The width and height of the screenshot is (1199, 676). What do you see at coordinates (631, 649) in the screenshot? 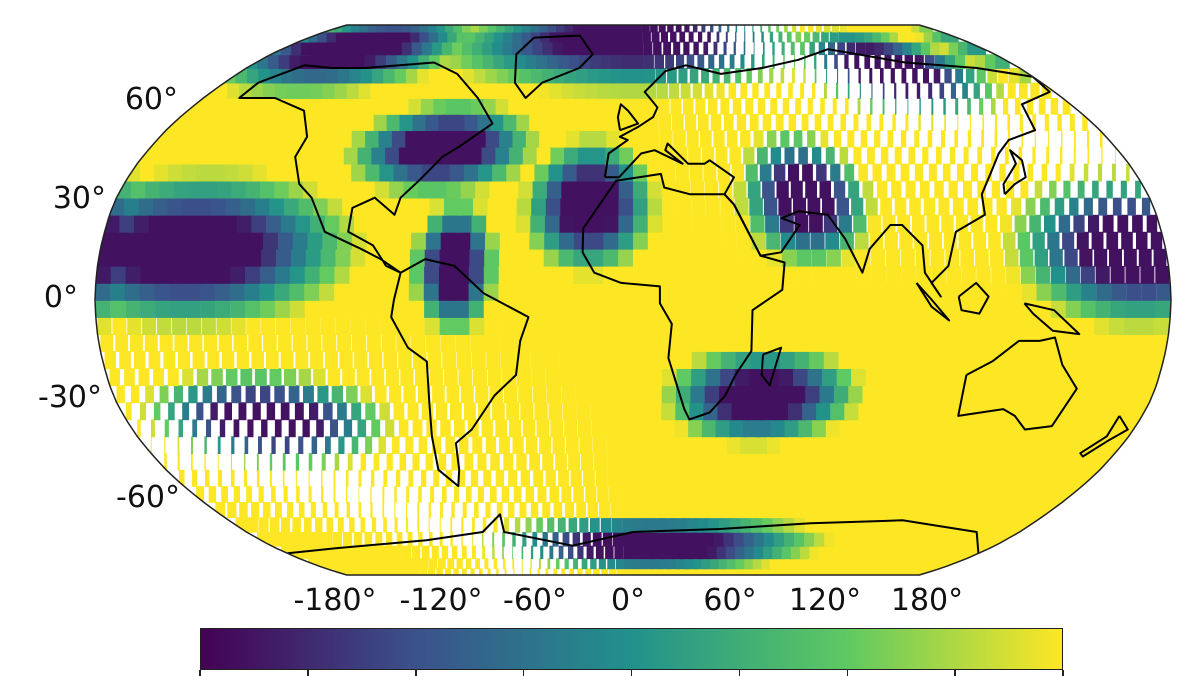
I see `colorbar` at bounding box center [631, 649].